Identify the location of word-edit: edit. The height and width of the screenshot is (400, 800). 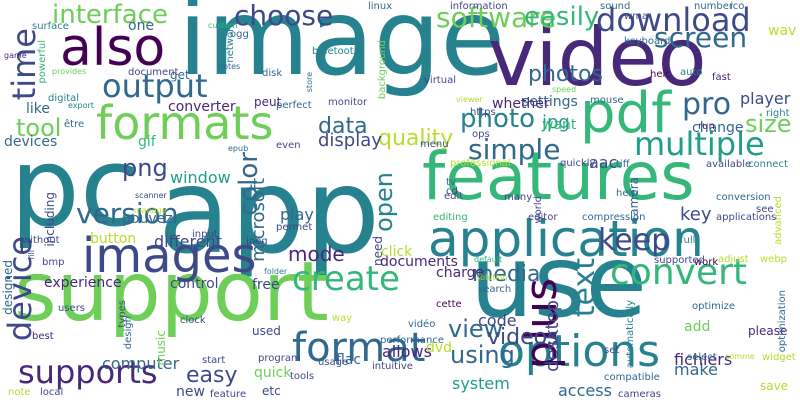
(454, 196).